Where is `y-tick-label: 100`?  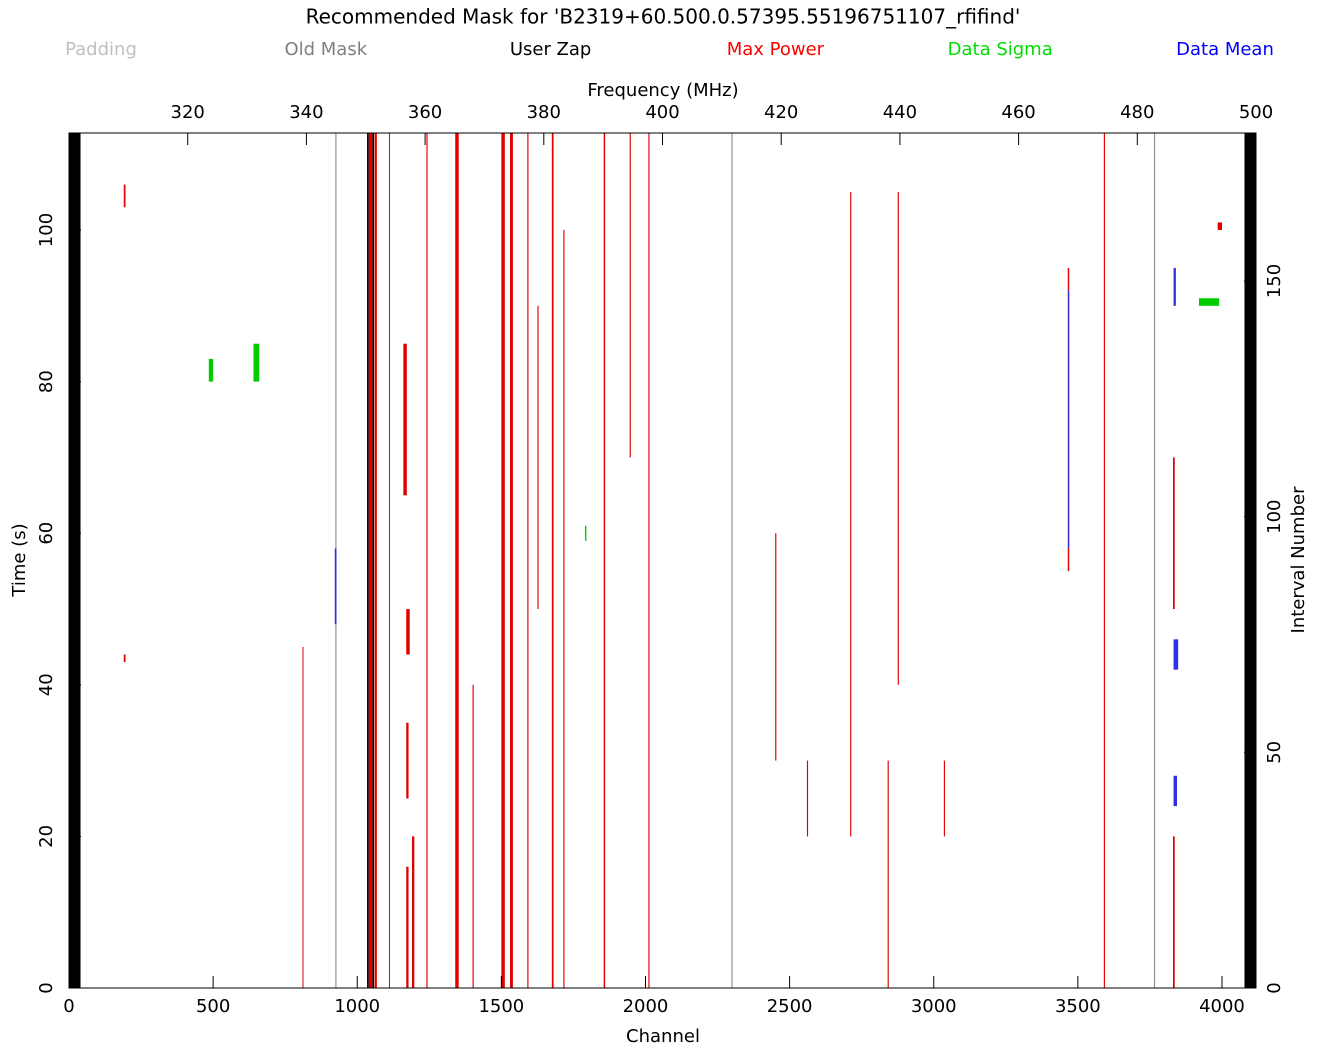
y-tick-label: 100 is located at coordinates (46, 230).